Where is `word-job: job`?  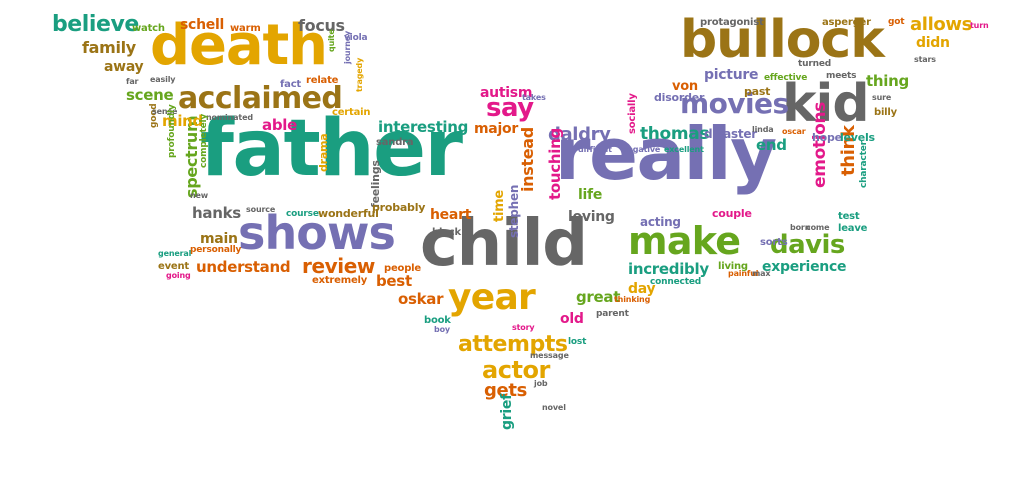 word-job: job is located at coordinates (541, 383).